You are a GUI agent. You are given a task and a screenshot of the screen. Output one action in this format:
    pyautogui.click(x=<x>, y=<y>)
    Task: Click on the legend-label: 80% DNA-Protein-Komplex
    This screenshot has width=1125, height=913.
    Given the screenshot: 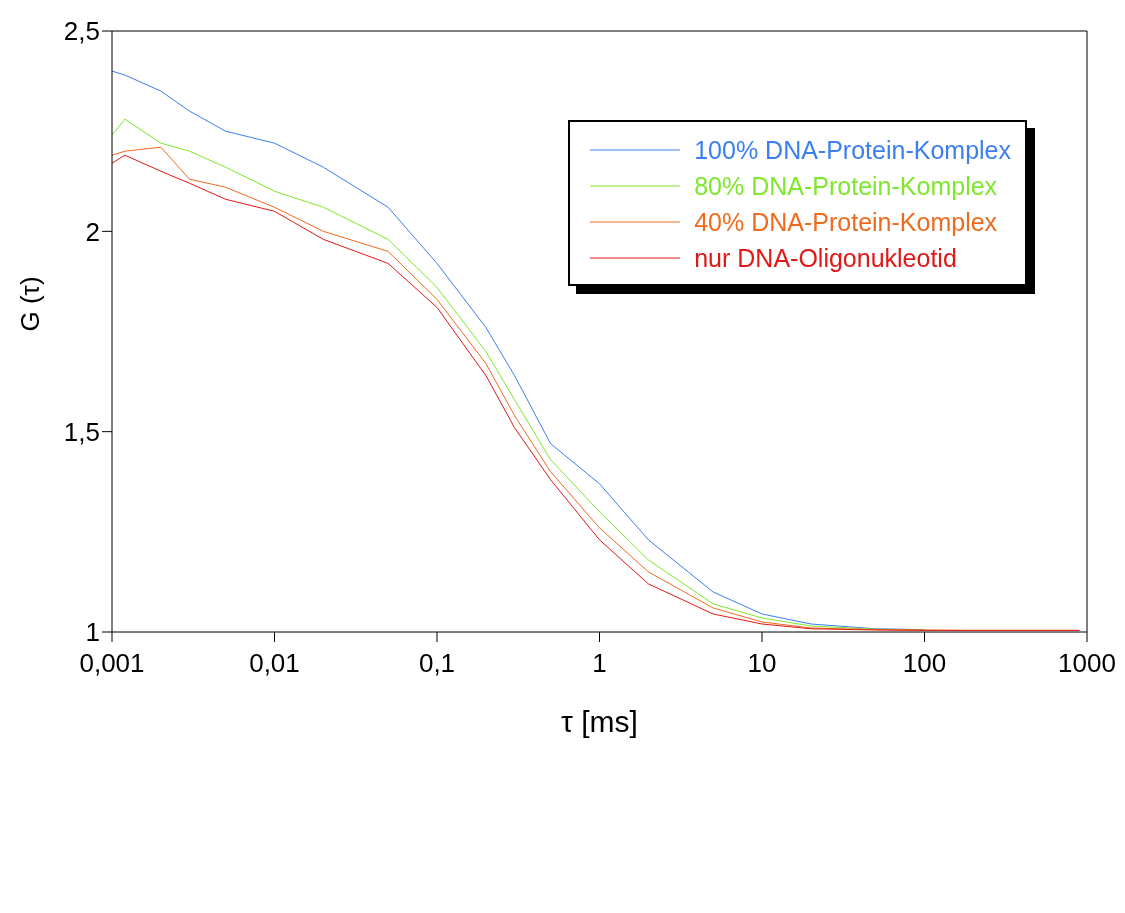 What is the action you would take?
    pyautogui.click(x=846, y=186)
    